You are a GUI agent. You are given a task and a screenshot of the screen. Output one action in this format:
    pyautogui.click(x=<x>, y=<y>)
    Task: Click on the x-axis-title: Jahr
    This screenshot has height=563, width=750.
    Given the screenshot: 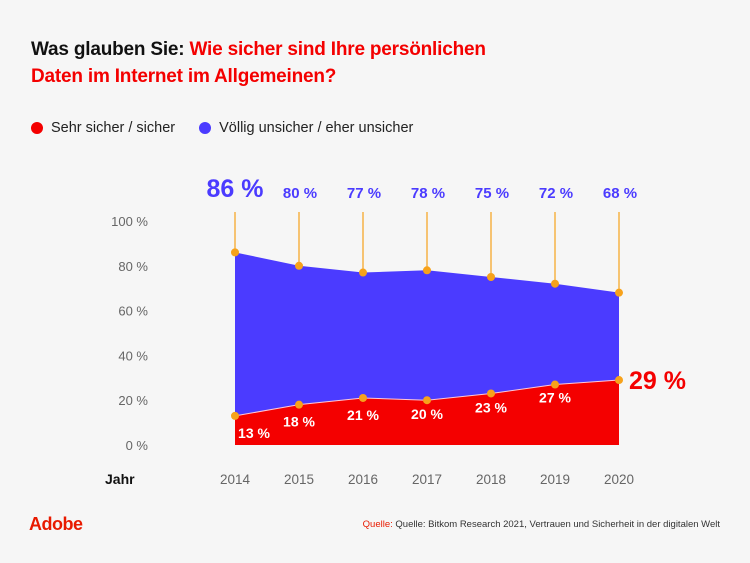 What is the action you would take?
    pyautogui.click(x=120, y=479)
    